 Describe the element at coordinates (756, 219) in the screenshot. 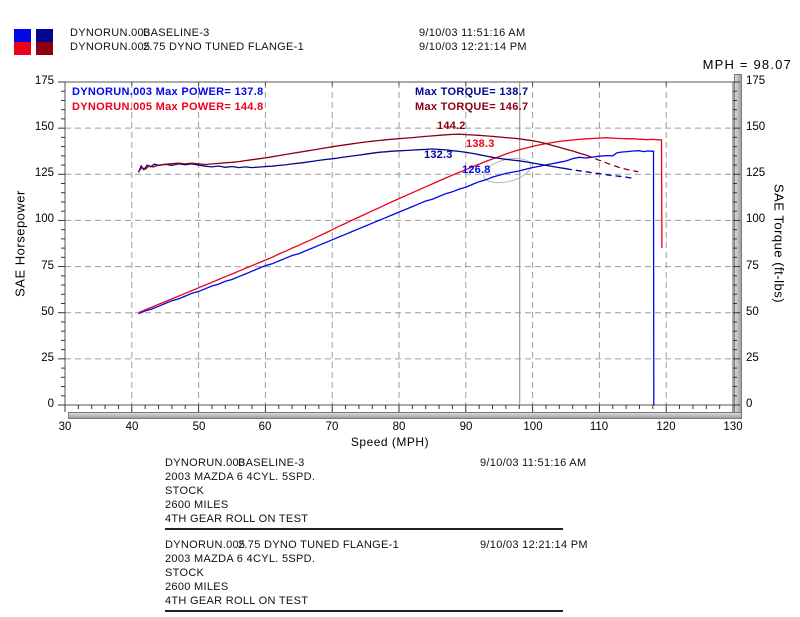

I see `y-right-tick-label: 100` at that location.